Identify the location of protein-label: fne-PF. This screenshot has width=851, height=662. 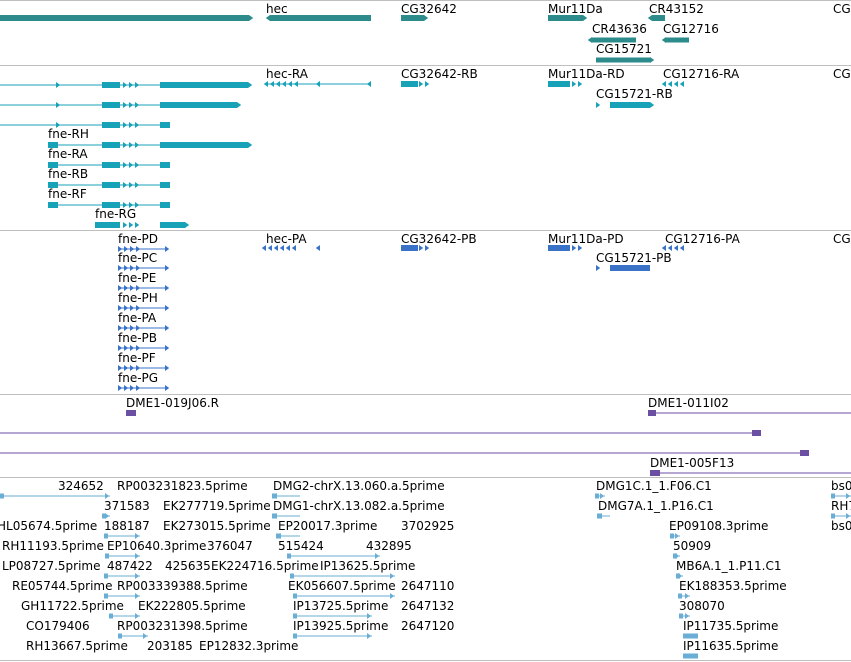
(137, 358).